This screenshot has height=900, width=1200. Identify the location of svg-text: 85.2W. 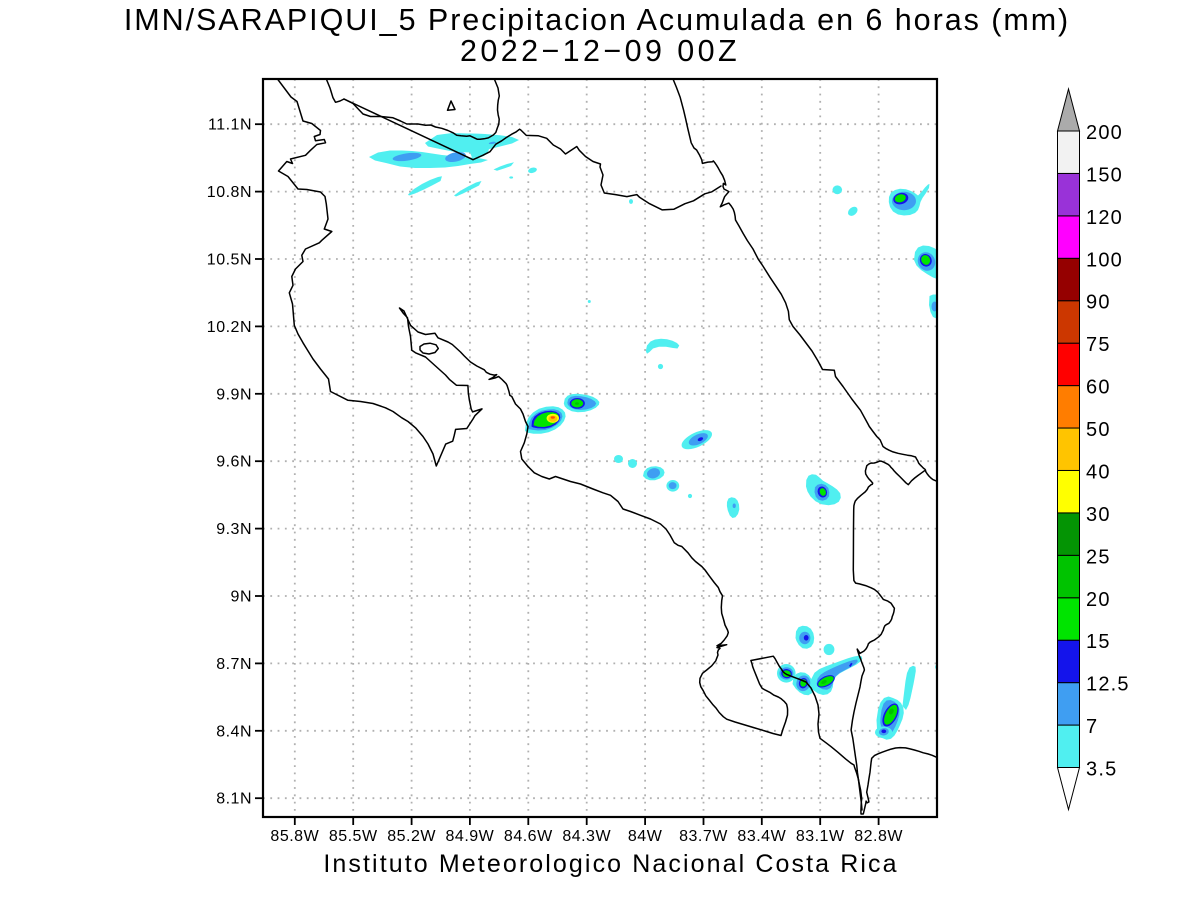
(411, 836).